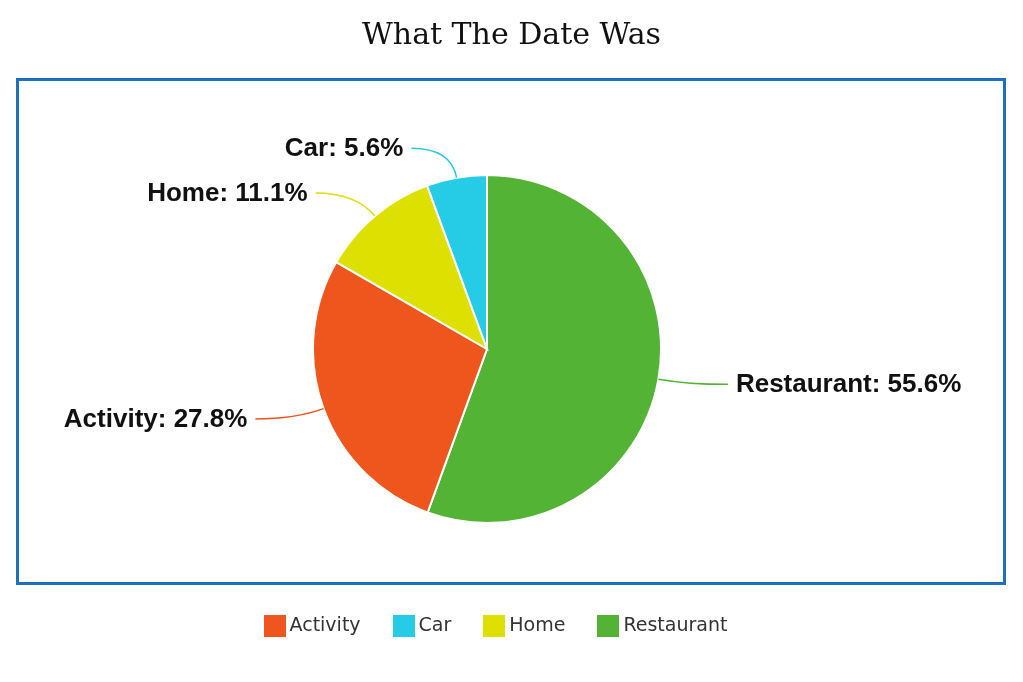 This screenshot has width=1023, height=682. Describe the element at coordinates (675, 624) in the screenshot. I see `legend-label: Restaurant` at that location.